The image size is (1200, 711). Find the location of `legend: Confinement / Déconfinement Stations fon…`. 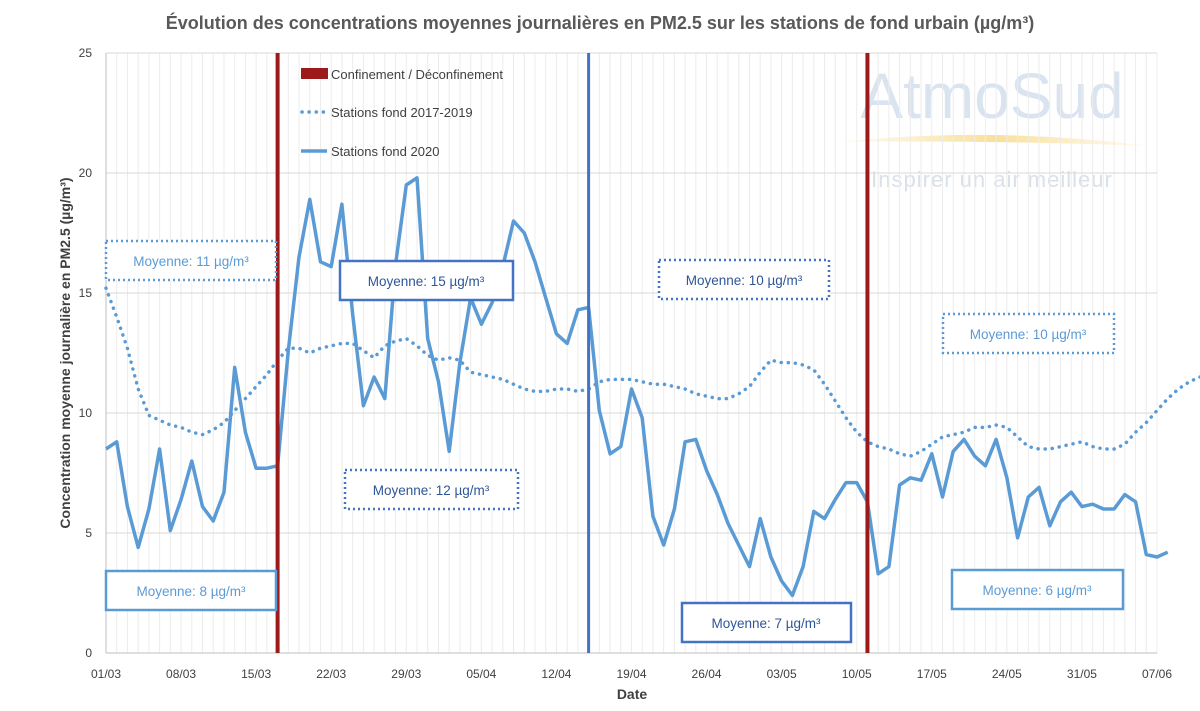

legend: Confinement / Déconfinement Stations fon… is located at coordinates (401, 113).